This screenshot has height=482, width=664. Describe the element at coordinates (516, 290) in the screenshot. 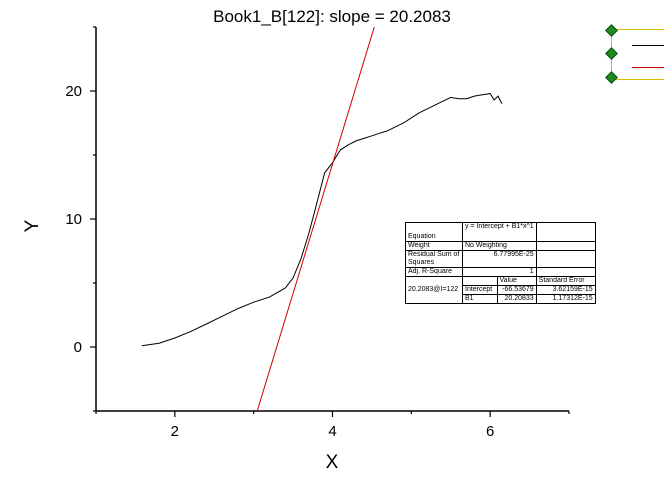

I see `param-value: -66.53679` at that location.